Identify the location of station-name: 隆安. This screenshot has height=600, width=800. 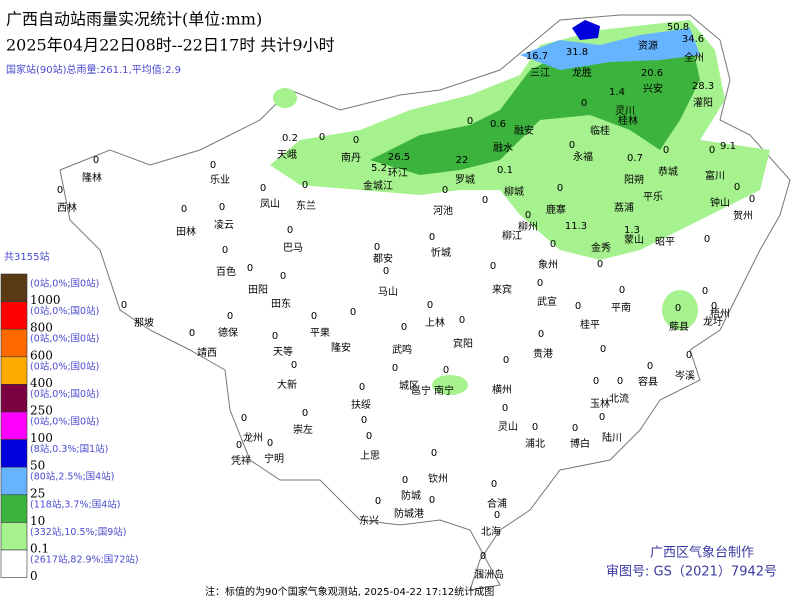
(341, 347).